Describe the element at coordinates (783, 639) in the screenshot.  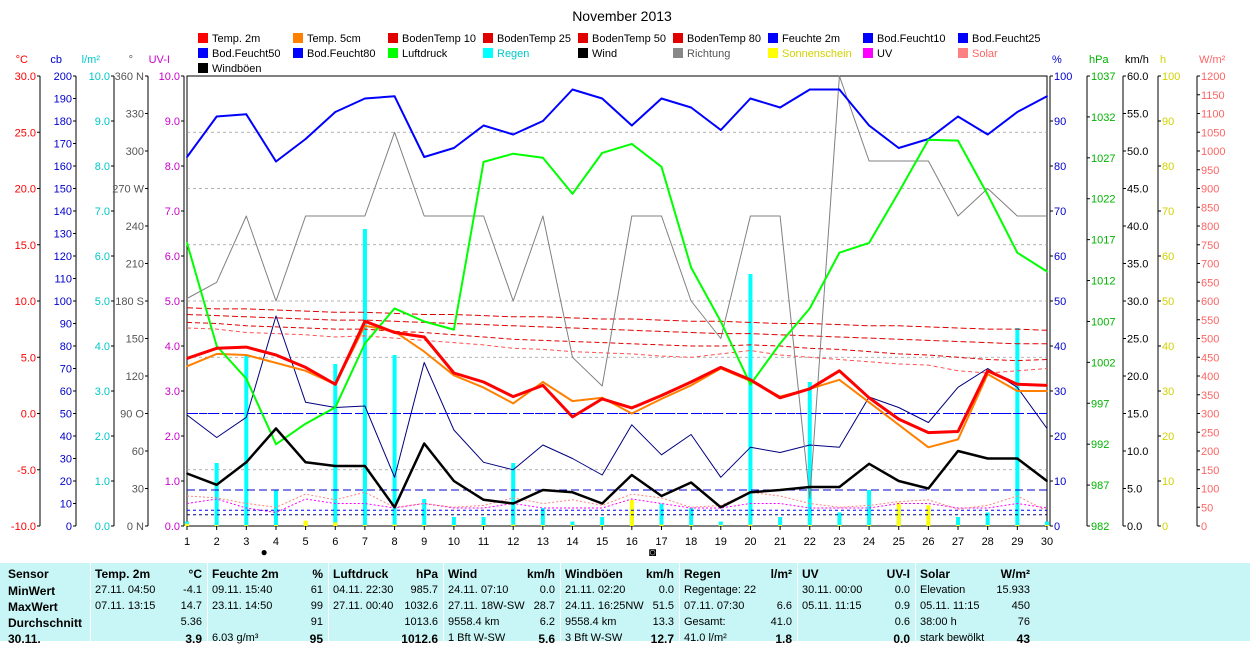
I see `stats-cell-cur-b: 1.8` at that location.